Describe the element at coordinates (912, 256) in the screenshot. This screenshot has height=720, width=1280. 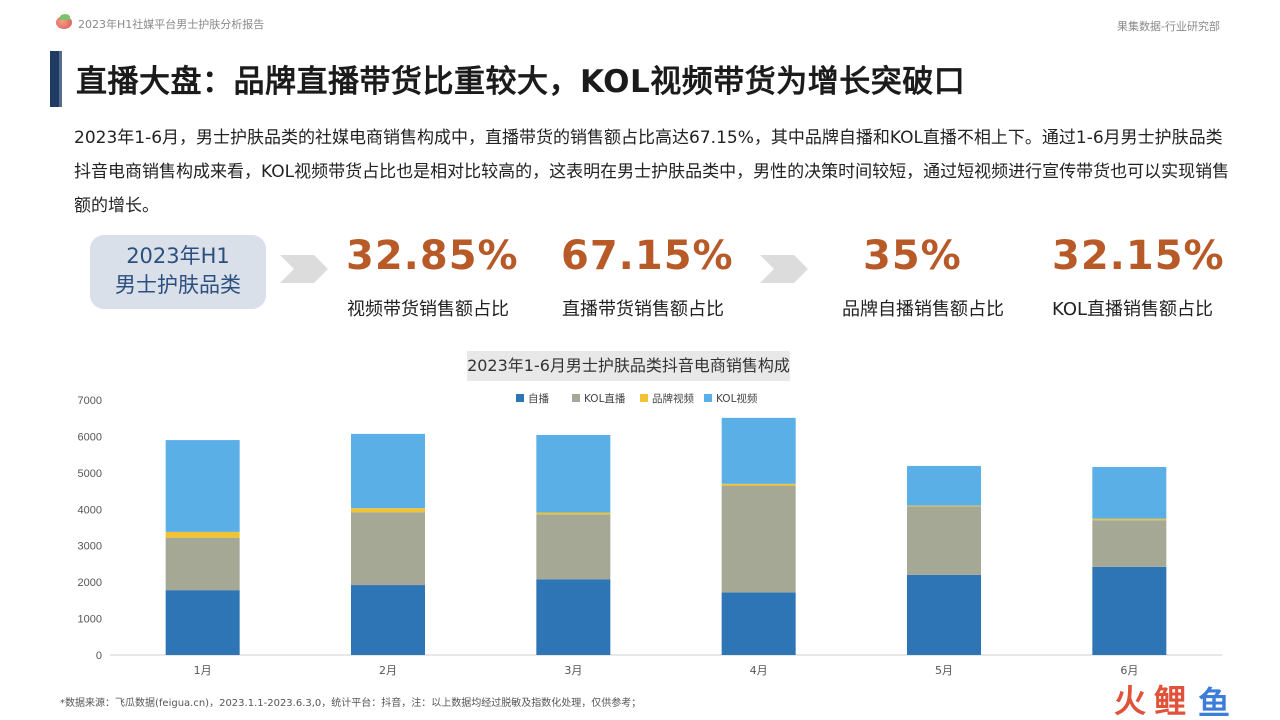
I see `stat-value-brand-live: 35%` at that location.